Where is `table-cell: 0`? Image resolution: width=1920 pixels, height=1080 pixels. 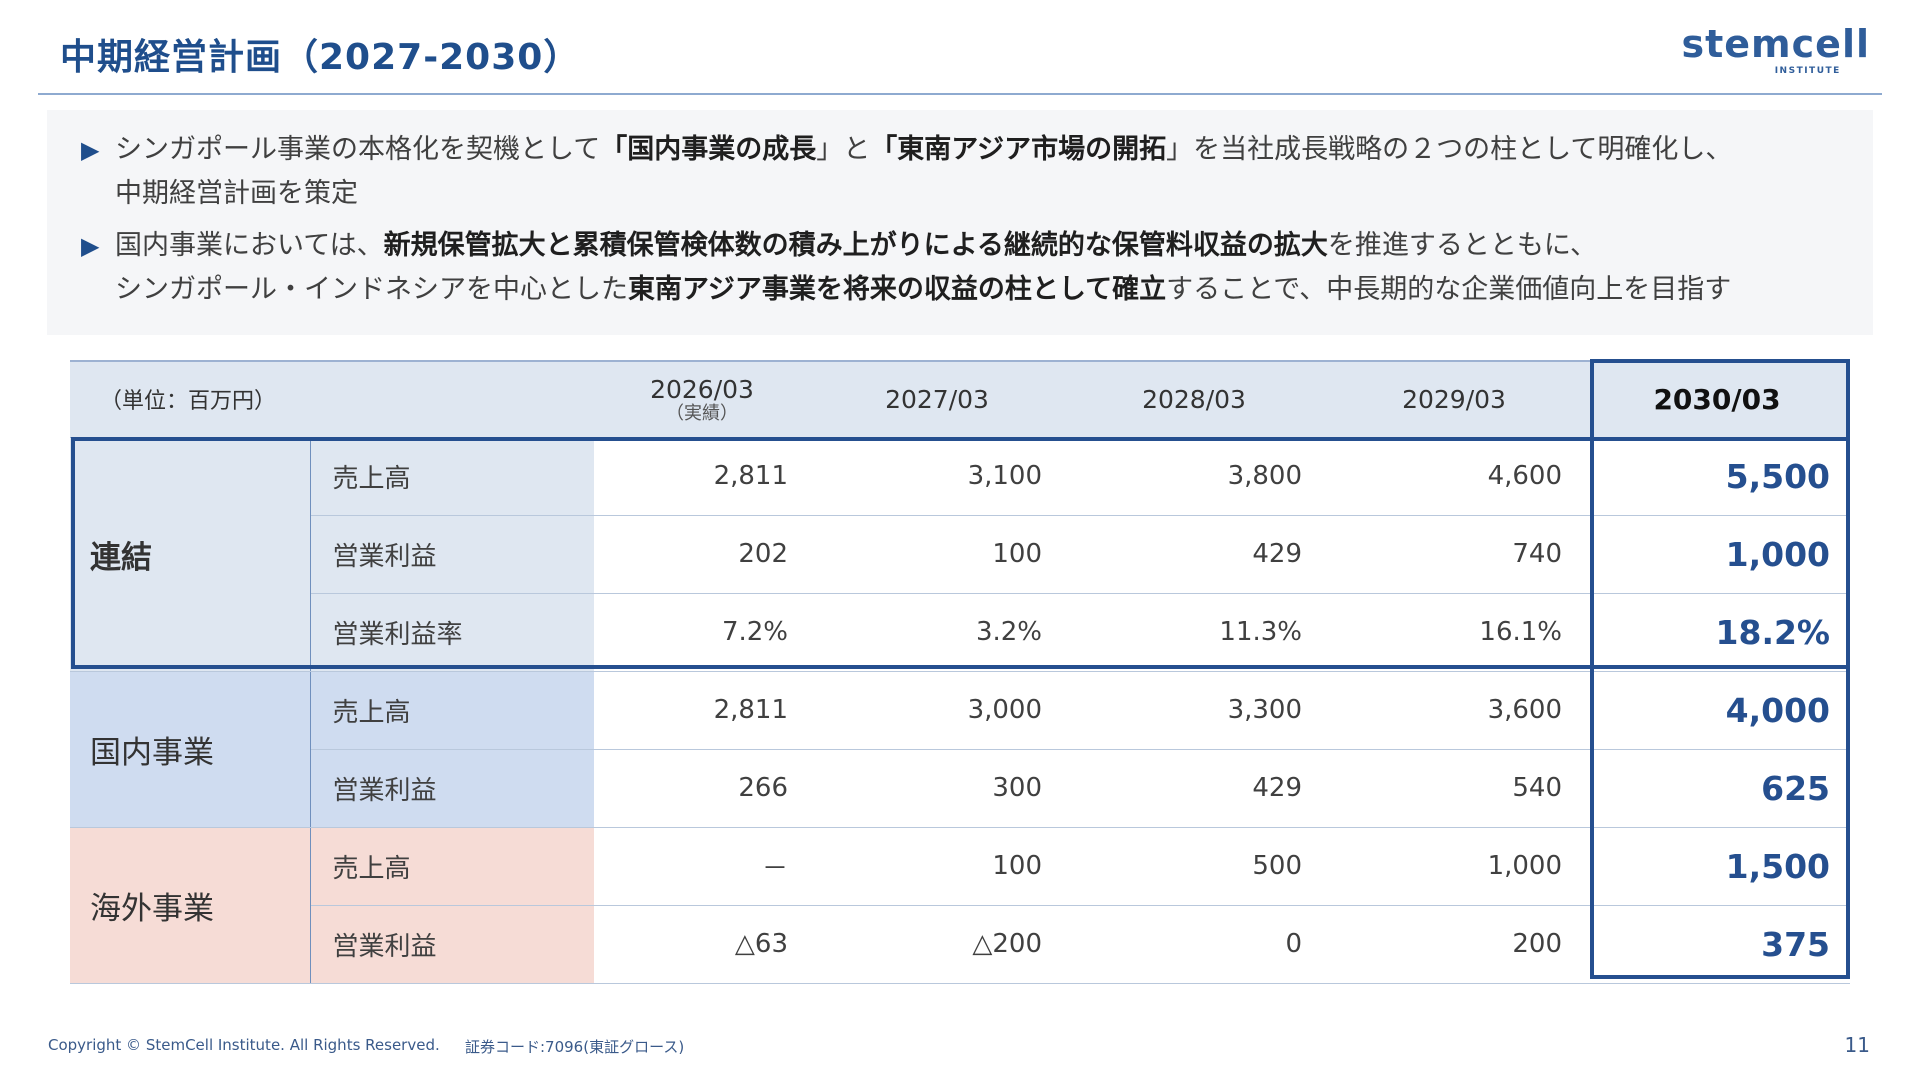
table-cell: 0 is located at coordinates (1194, 944).